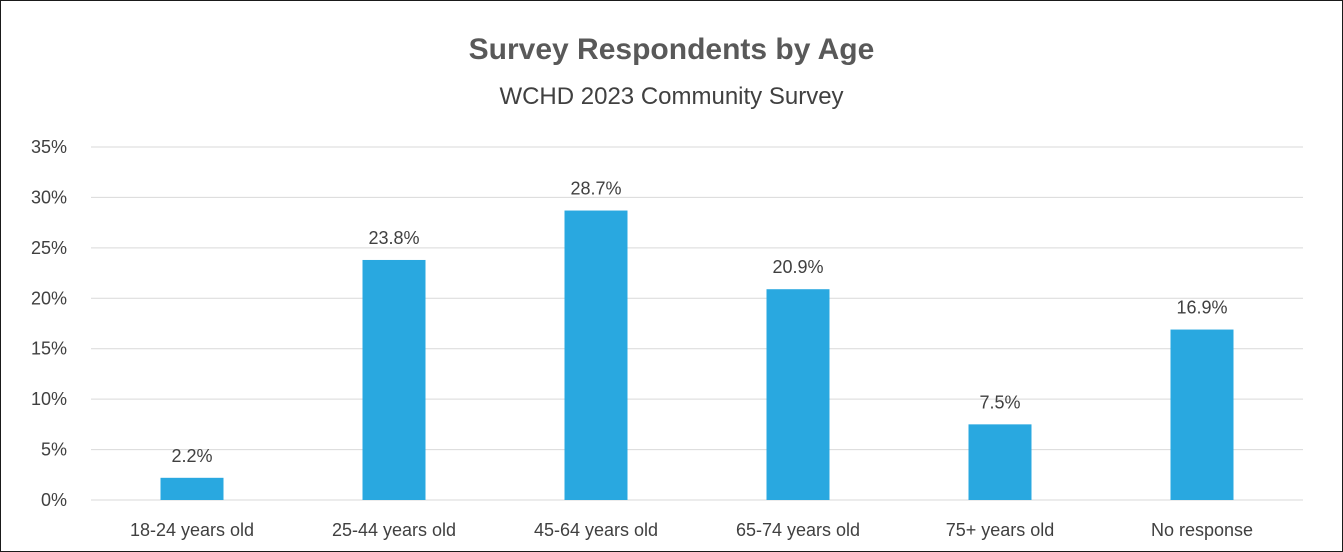 The height and width of the screenshot is (552, 1343). Describe the element at coordinates (54, 450) in the screenshot. I see `y-tick-label: 5%` at that location.